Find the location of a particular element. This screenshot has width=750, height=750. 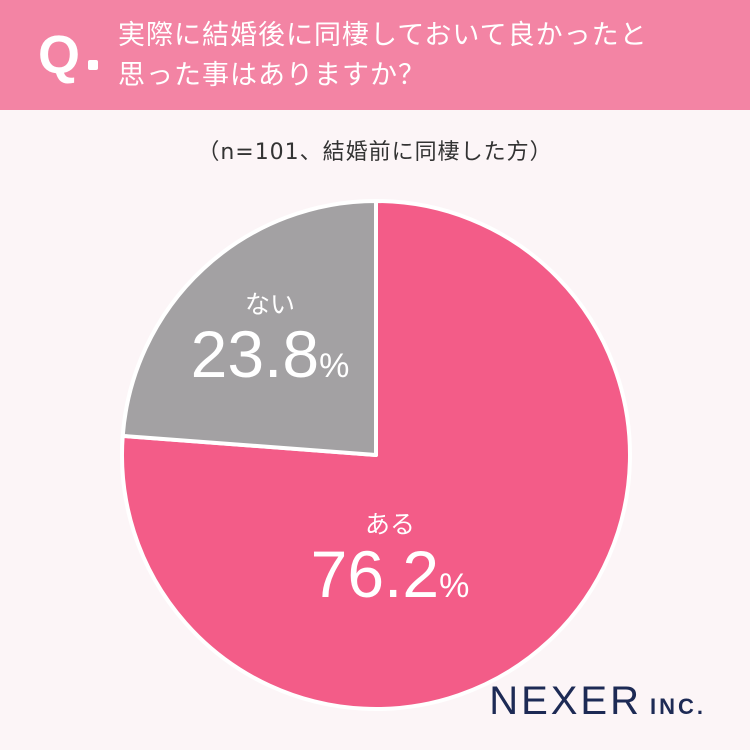

slice-number-aru: 76.2 is located at coordinates (375, 574).